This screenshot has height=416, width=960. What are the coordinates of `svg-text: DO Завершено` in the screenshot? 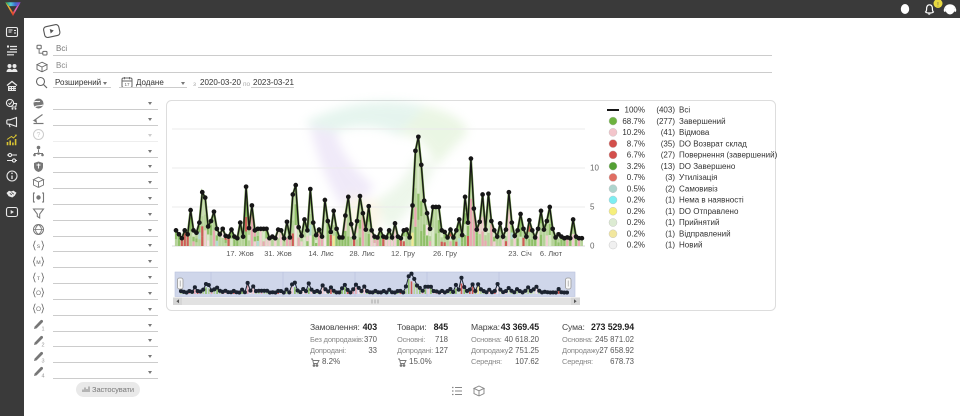 It's located at (707, 166).